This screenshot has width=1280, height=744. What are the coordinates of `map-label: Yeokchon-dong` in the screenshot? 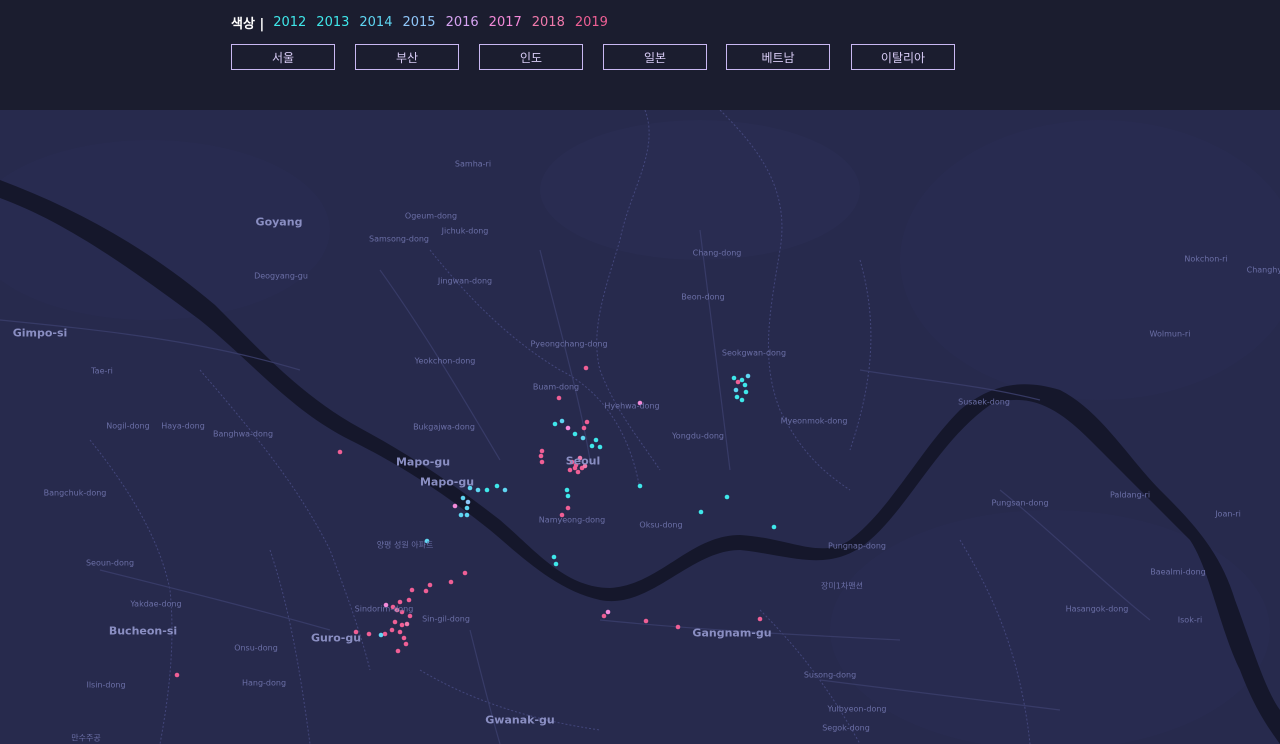 It's located at (445, 361).